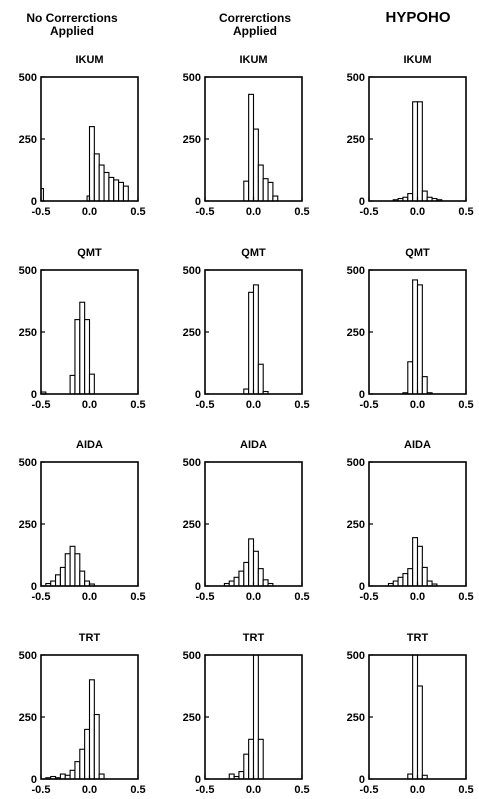 Image resolution: width=479 pixels, height=799 pixels. Describe the element at coordinates (246, 714) in the screenshot. I see `histogram-panel-10: TRT 0 250 500 -0.5 0.0 0.5` at that location.